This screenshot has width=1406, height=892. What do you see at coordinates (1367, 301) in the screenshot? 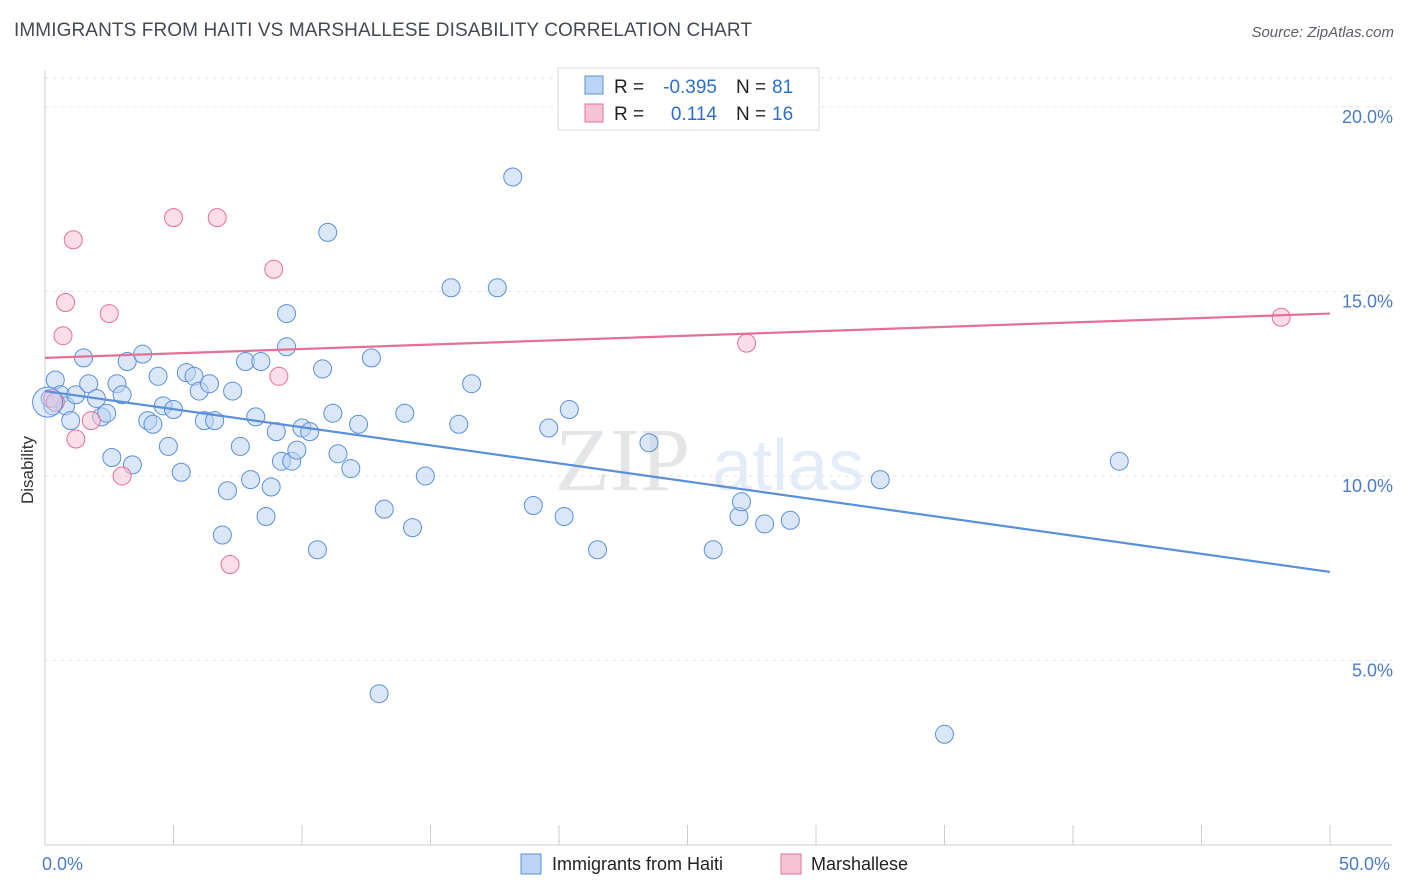
I see `y-tick-label: 15.0%` at bounding box center [1367, 301].